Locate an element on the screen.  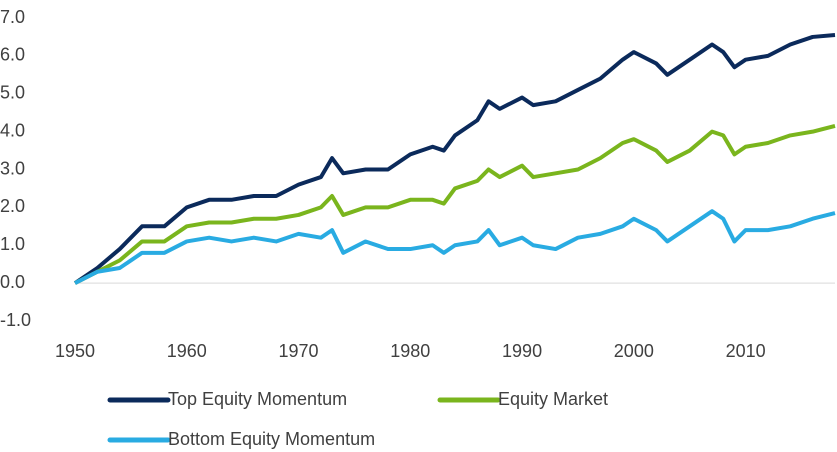
legend-label: Bottom Equity Momentum is located at coordinates (271, 439).